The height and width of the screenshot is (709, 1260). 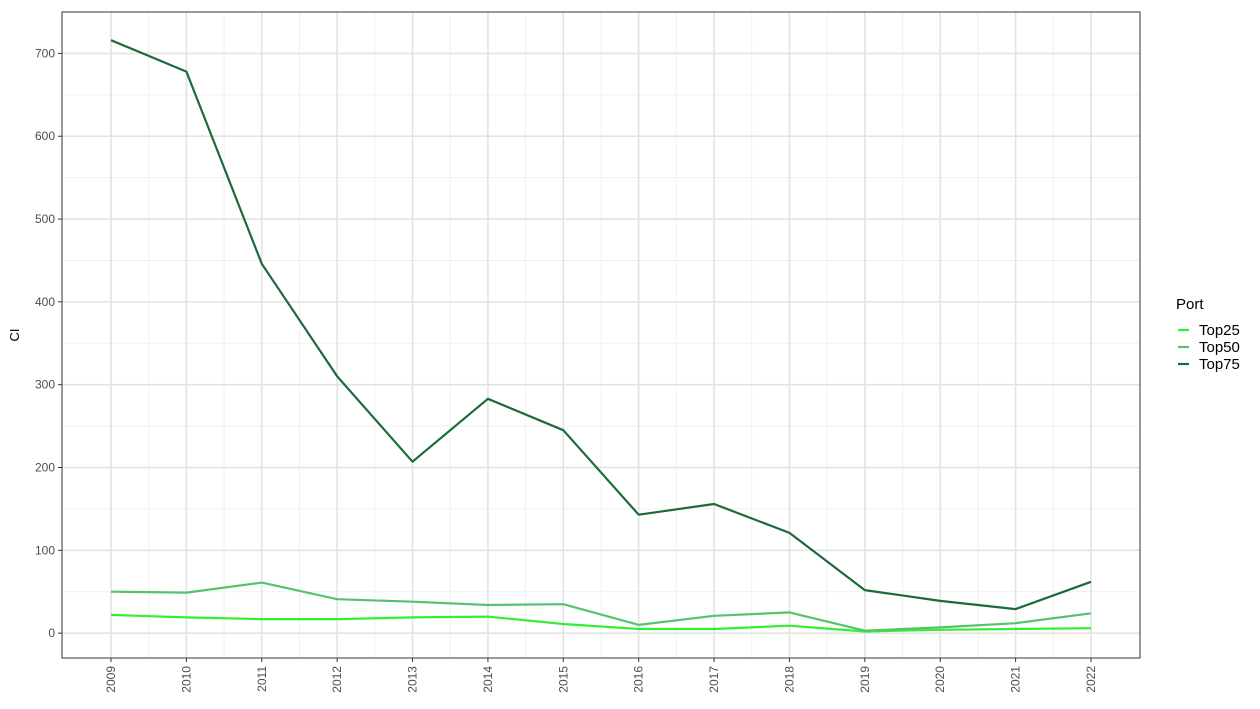 I want to click on legend-title: Port, so click(x=1190, y=304).